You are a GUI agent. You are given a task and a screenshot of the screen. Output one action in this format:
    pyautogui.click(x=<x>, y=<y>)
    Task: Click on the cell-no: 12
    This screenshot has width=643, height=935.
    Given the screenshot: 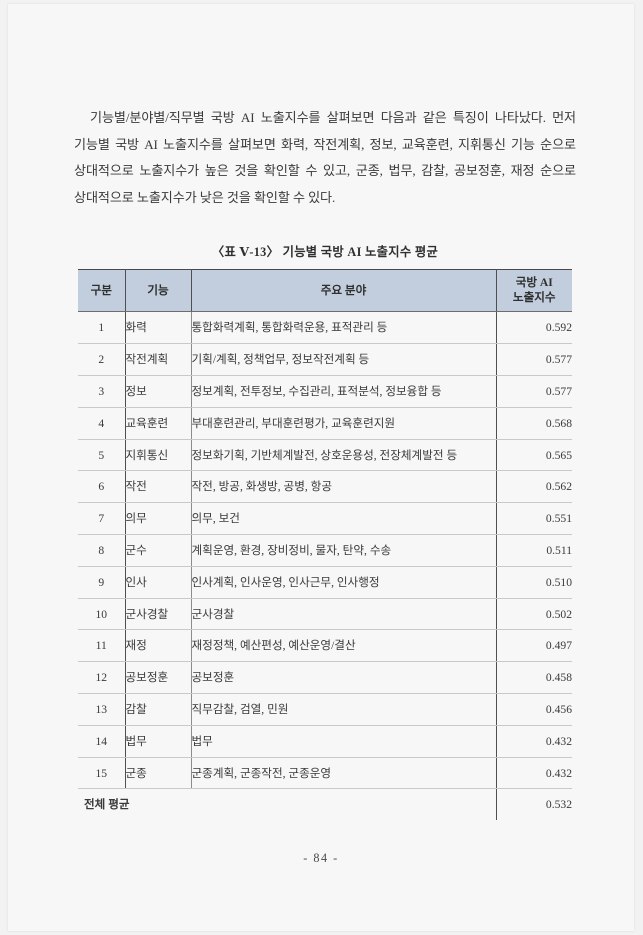 What is the action you would take?
    pyautogui.click(x=101, y=678)
    